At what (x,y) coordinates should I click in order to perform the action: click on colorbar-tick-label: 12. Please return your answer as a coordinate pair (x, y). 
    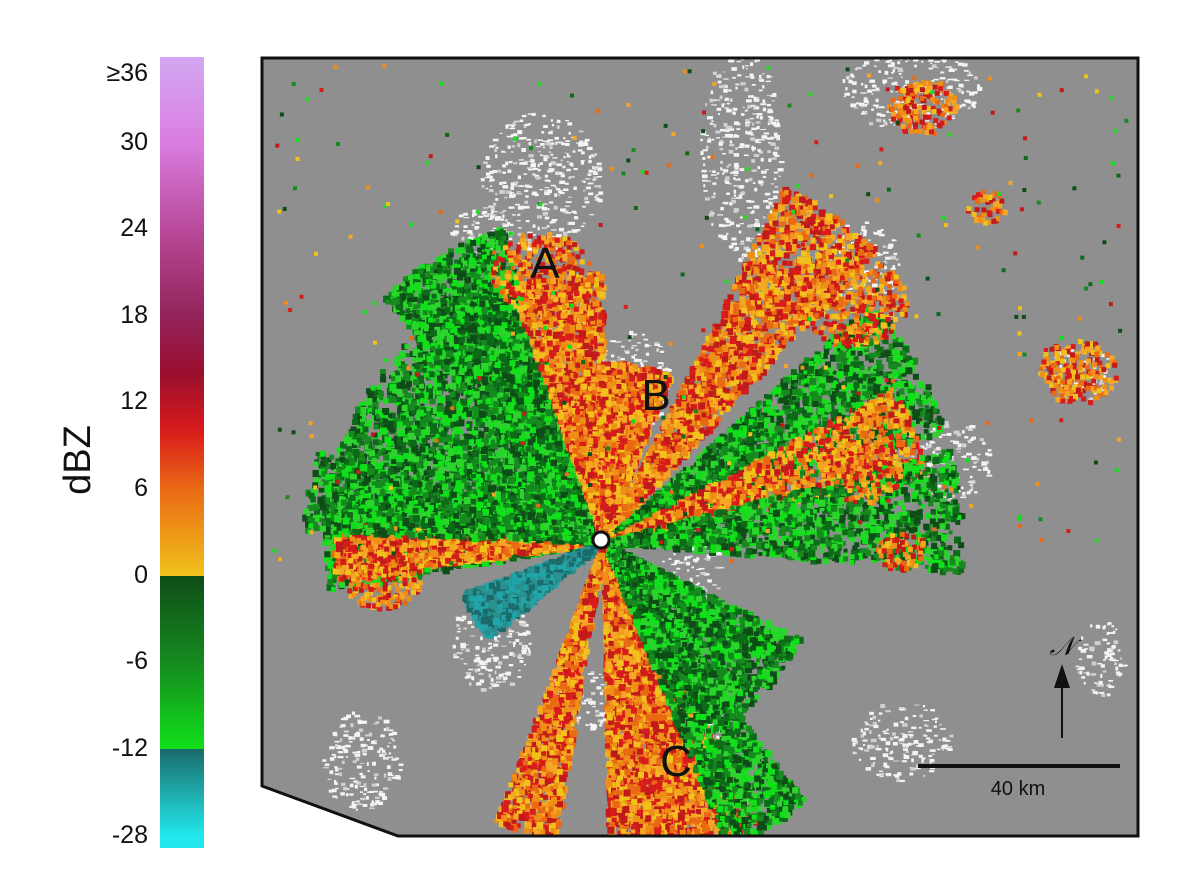
    Looking at the image, I should click on (103, 401).